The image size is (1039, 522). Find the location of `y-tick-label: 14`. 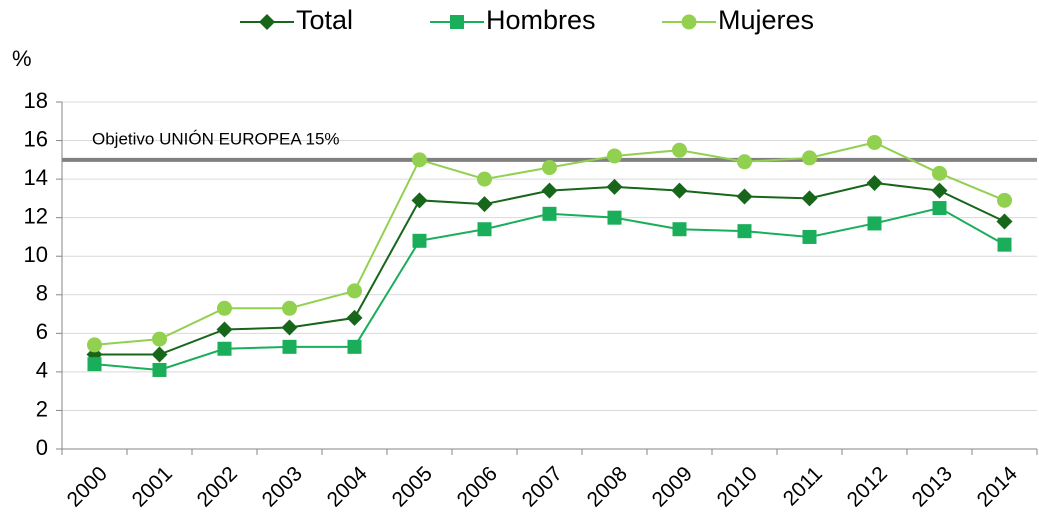

y-tick-label: 14 is located at coordinates (36, 177).